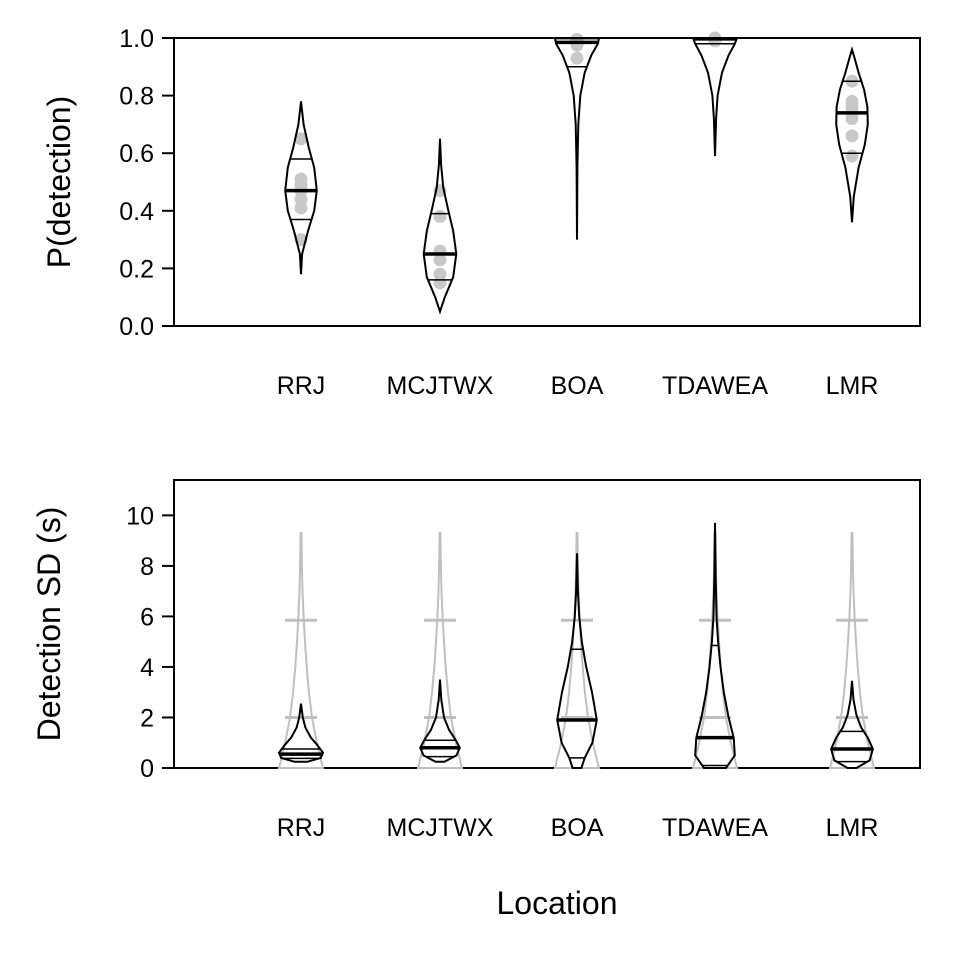 Image resolution: width=960 pixels, height=960 pixels. What do you see at coordinates (440, 721) in the screenshot?
I see `bottom-violin-mcjtwx` at bounding box center [440, 721].